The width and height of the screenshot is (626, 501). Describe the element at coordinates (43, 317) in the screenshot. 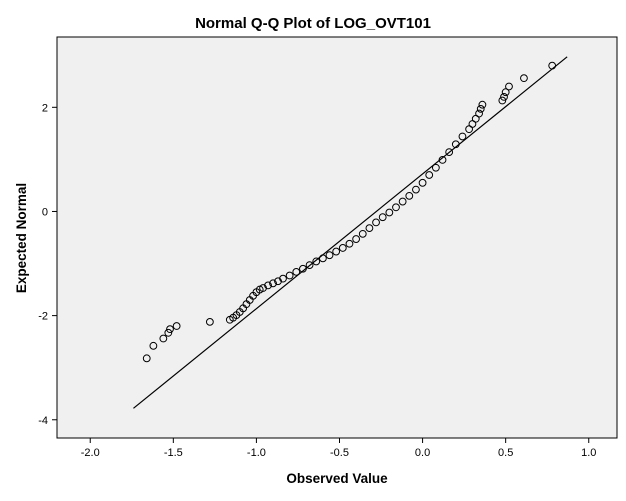

I see `y-tick-label: -2` at that location.